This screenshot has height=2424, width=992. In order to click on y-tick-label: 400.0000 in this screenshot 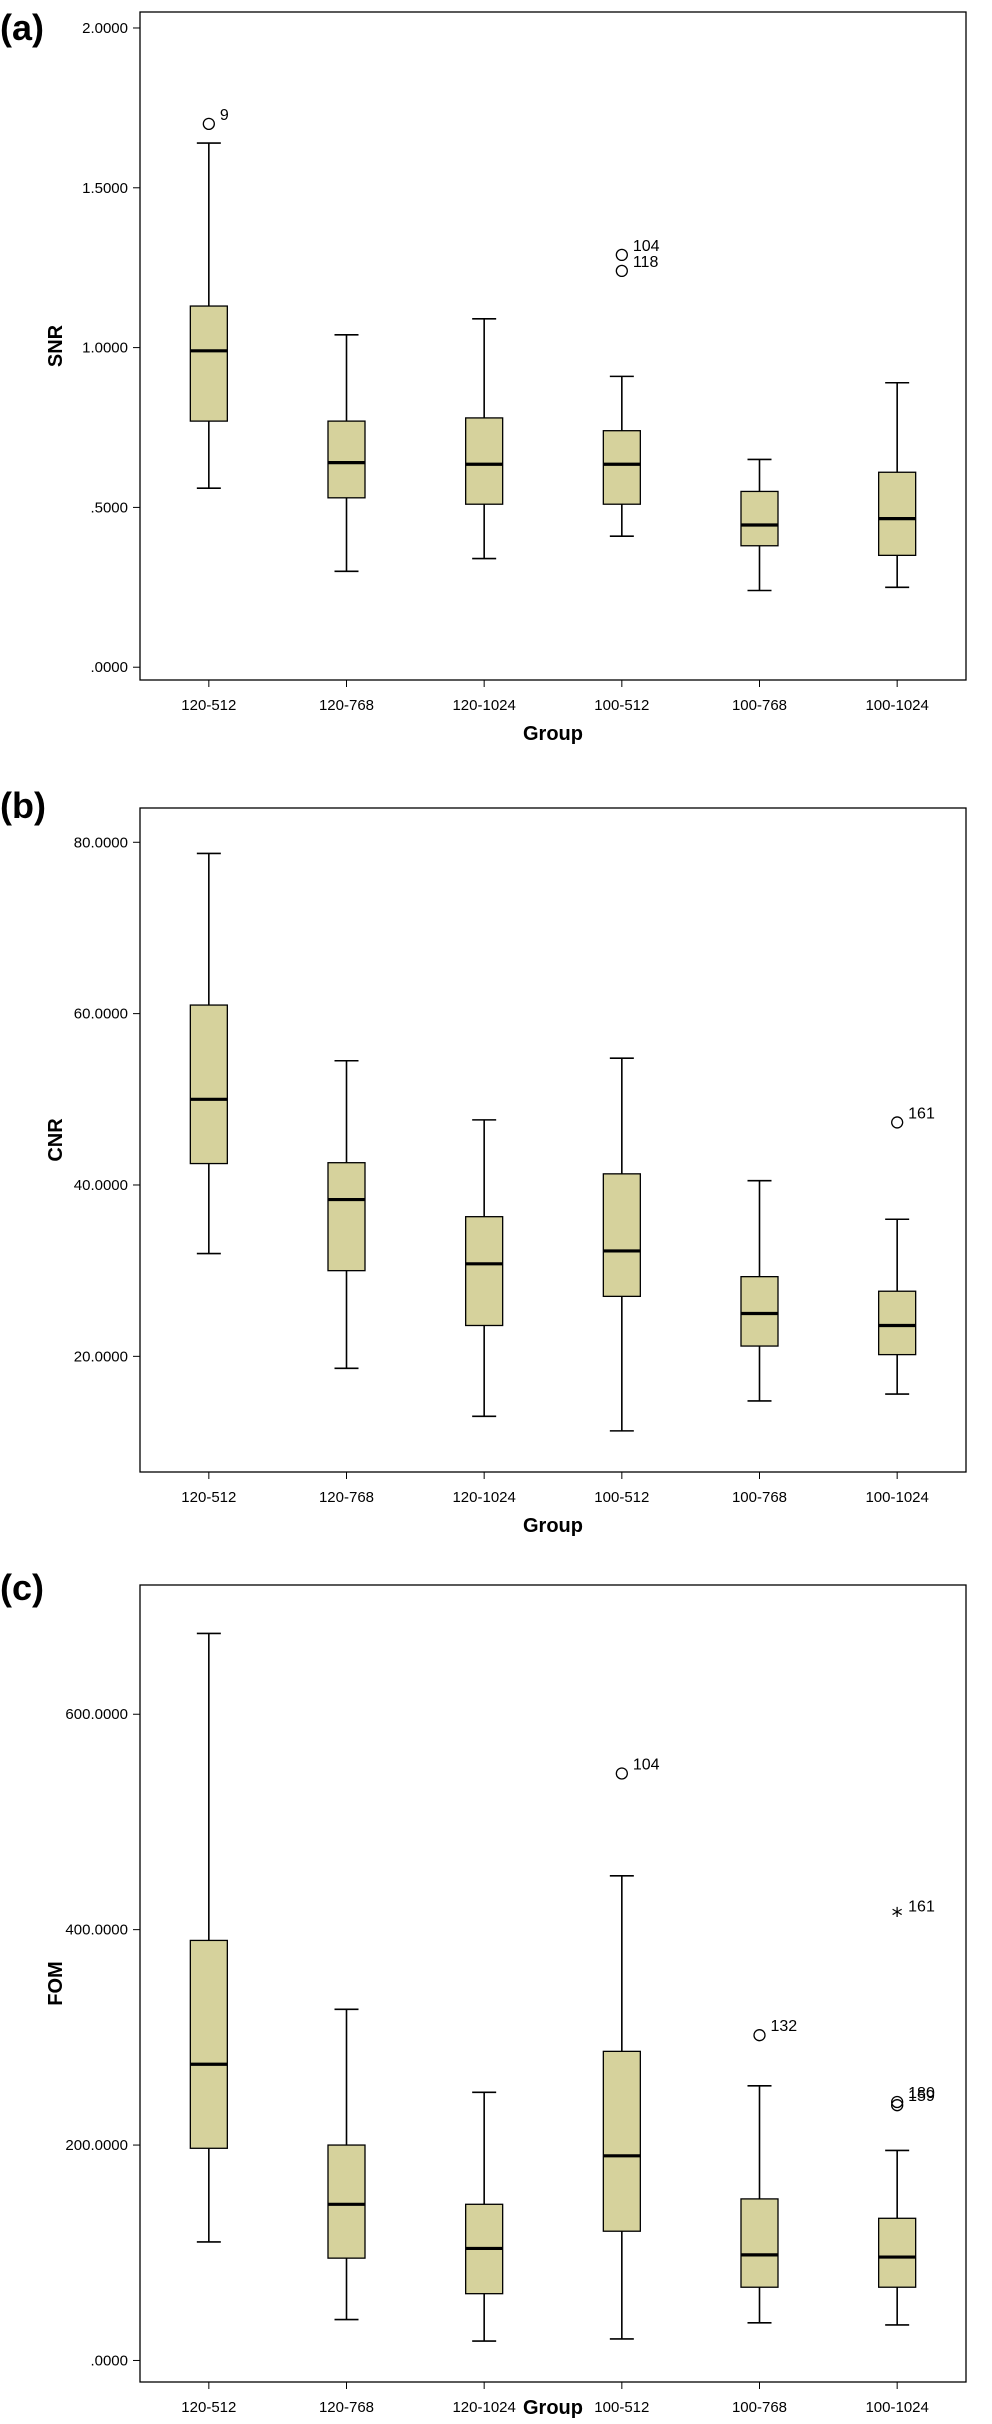, I will do `click(96, 1930)`.